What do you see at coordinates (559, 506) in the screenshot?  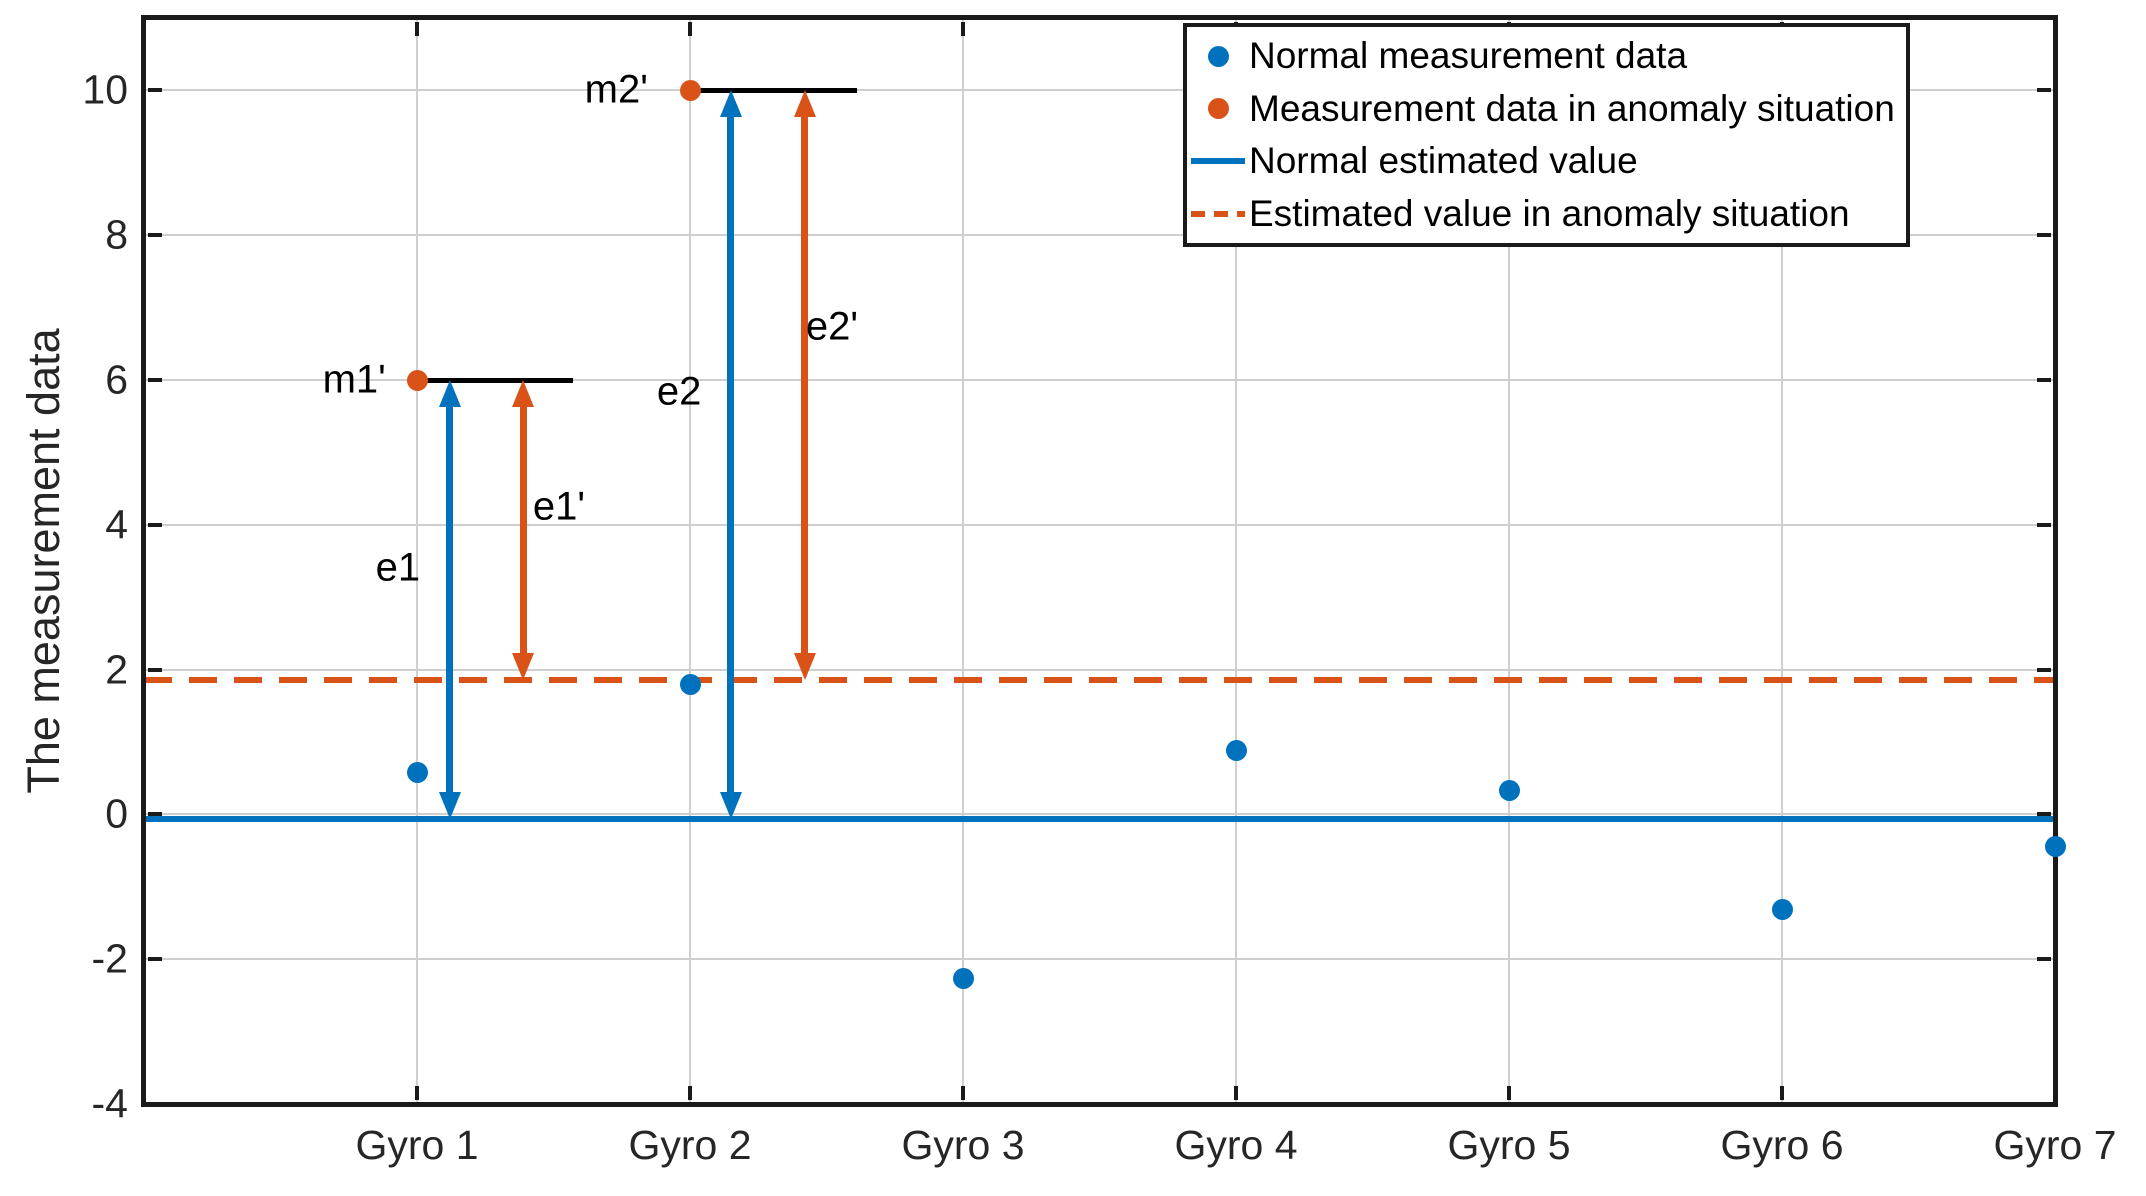 I see `annotation-e1-prime: e1'` at bounding box center [559, 506].